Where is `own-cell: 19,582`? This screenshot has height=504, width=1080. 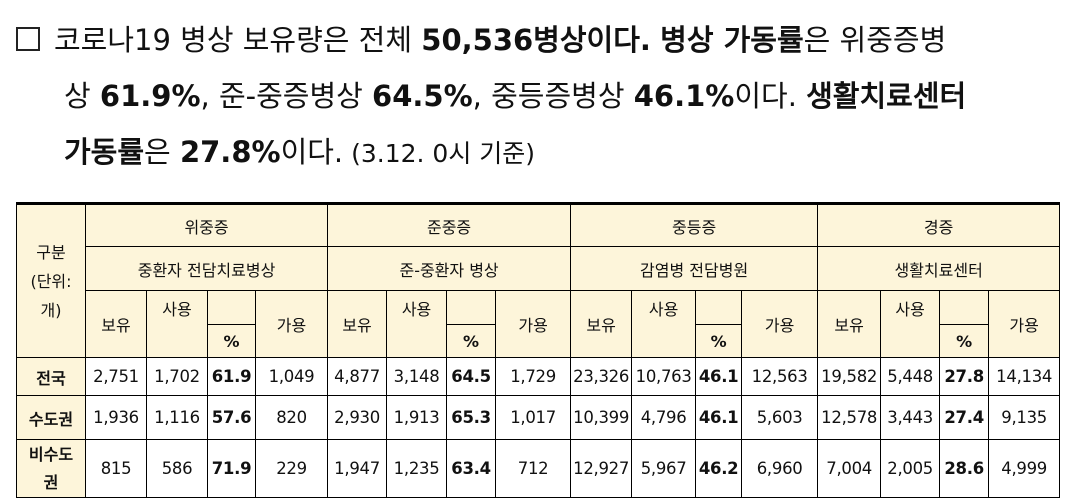 own-cell: 19,582 is located at coordinates (849, 376).